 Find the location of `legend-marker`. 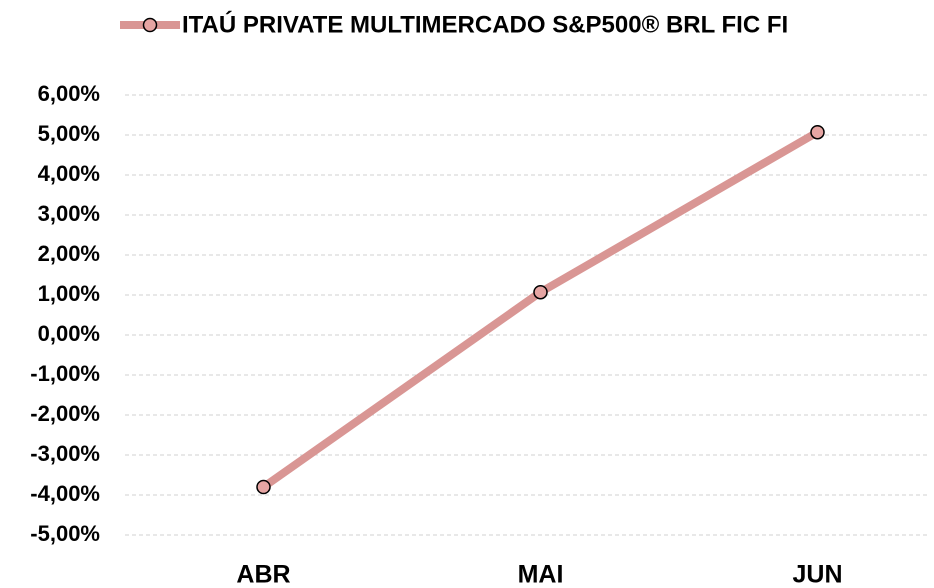

legend-marker is located at coordinates (150, 25).